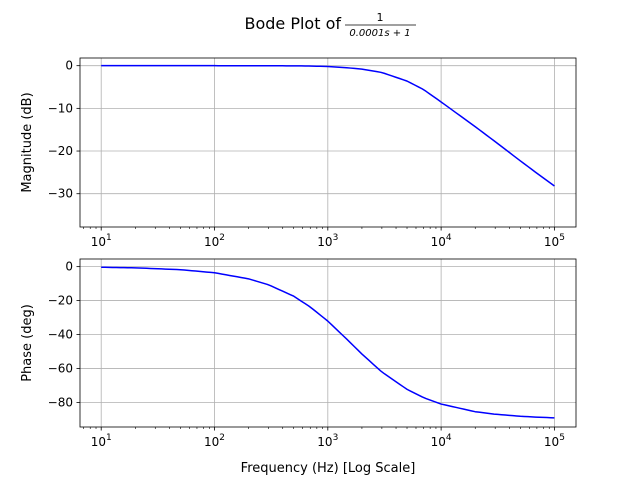 The width and height of the screenshot is (640, 480). I want to click on title-denominator: 0.0001s + 1, so click(379, 33).